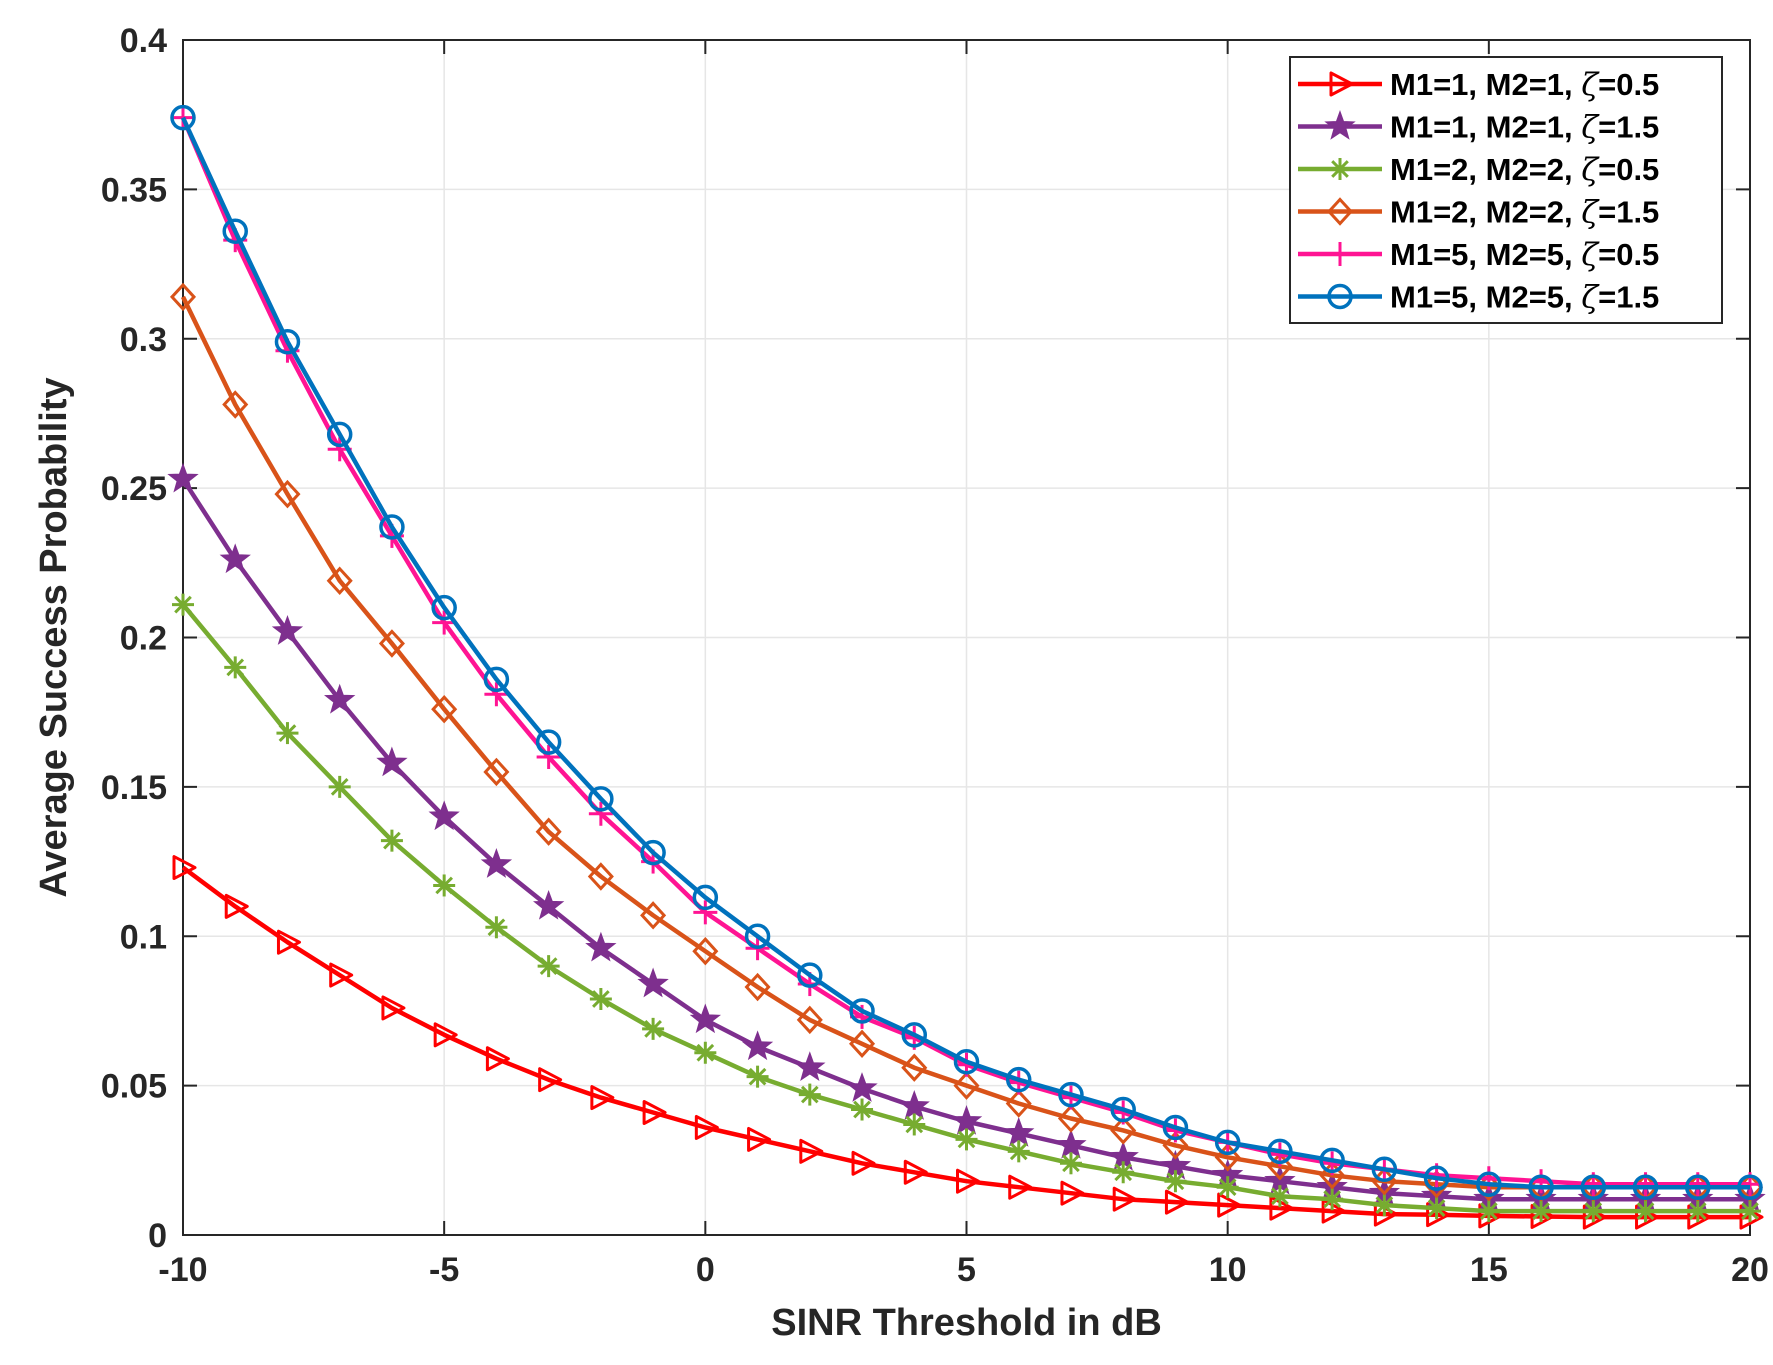  I want to click on legend-label: M1=5, M2=5, ζ=0.5, so click(1524, 255).